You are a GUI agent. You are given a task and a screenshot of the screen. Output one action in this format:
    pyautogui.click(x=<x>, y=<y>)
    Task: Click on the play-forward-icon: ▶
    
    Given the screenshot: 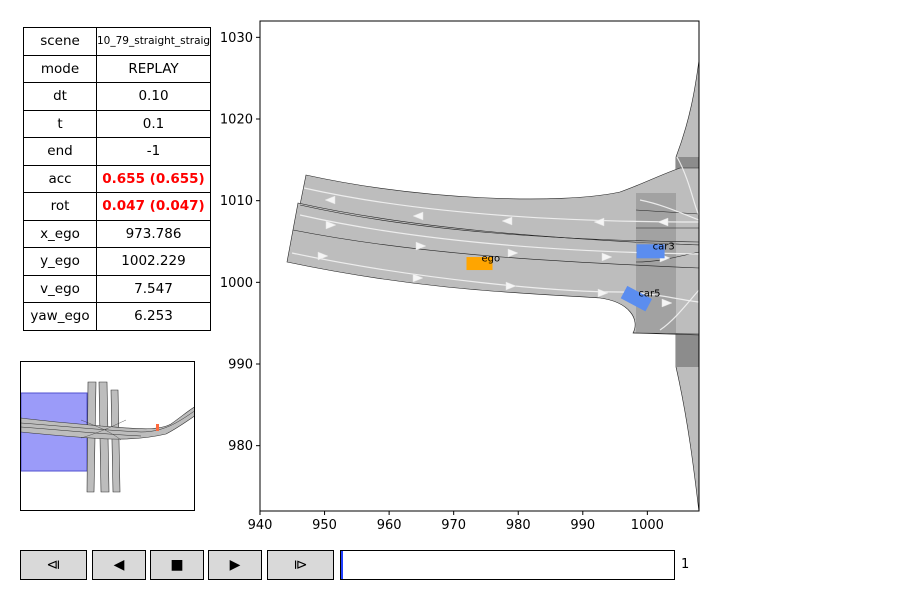 What is the action you would take?
    pyautogui.click(x=235, y=565)
    